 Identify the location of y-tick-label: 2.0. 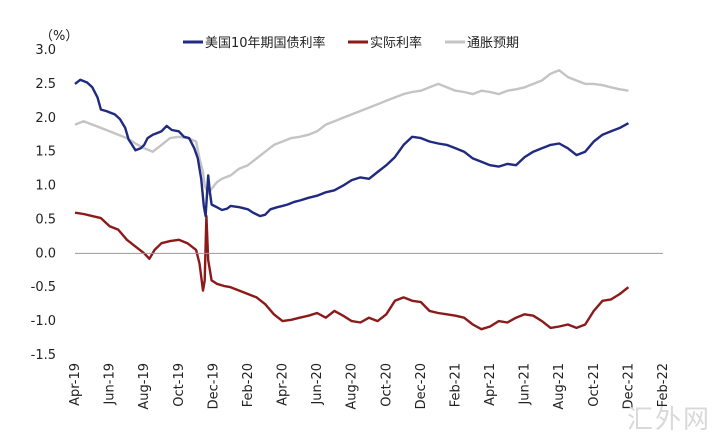
(45, 118).